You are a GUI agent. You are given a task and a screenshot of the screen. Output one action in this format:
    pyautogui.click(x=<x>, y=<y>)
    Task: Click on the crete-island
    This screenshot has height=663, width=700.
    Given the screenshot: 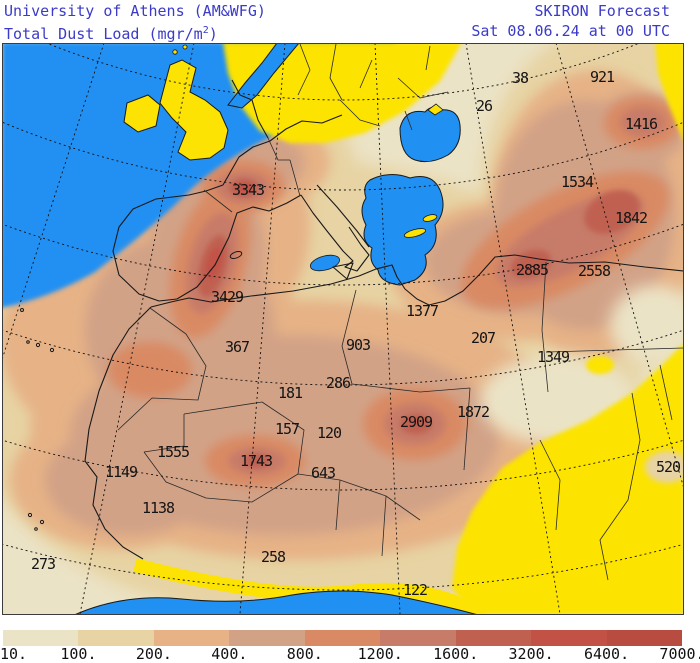 What is the action you would take?
    pyautogui.click(x=415, y=233)
    